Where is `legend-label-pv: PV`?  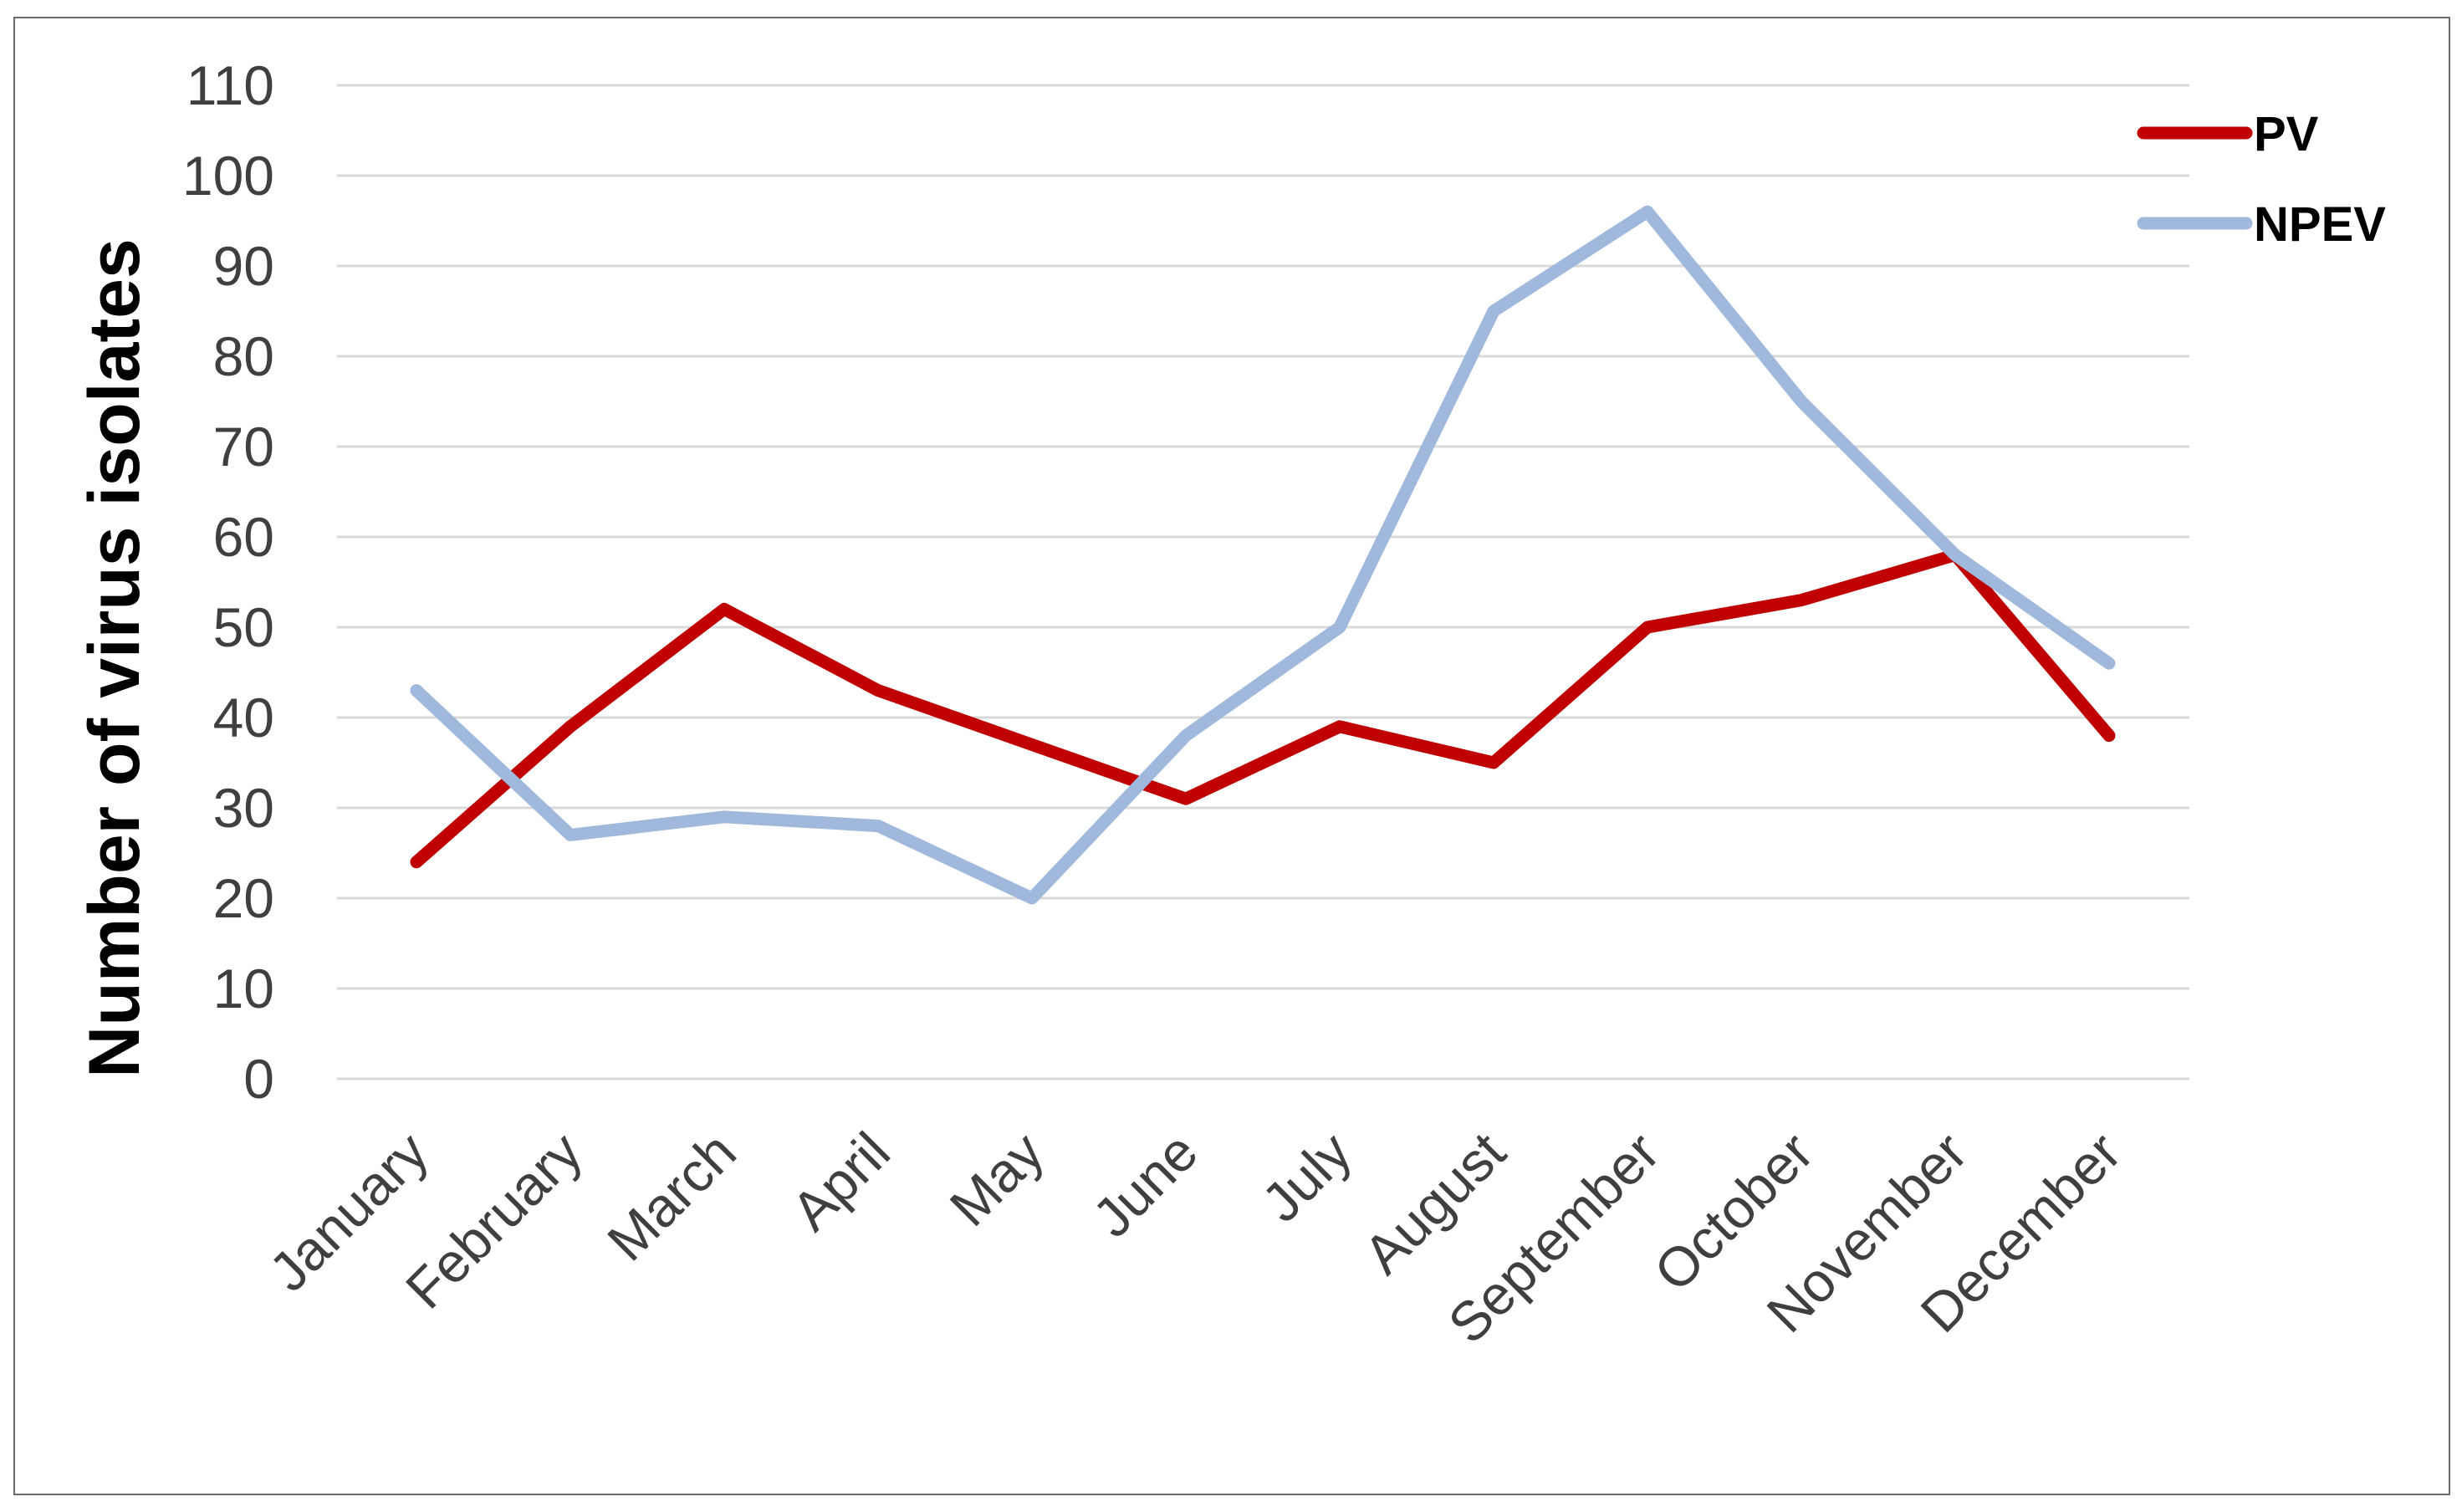
legend-label-pv: PV is located at coordinates (2286, 134).